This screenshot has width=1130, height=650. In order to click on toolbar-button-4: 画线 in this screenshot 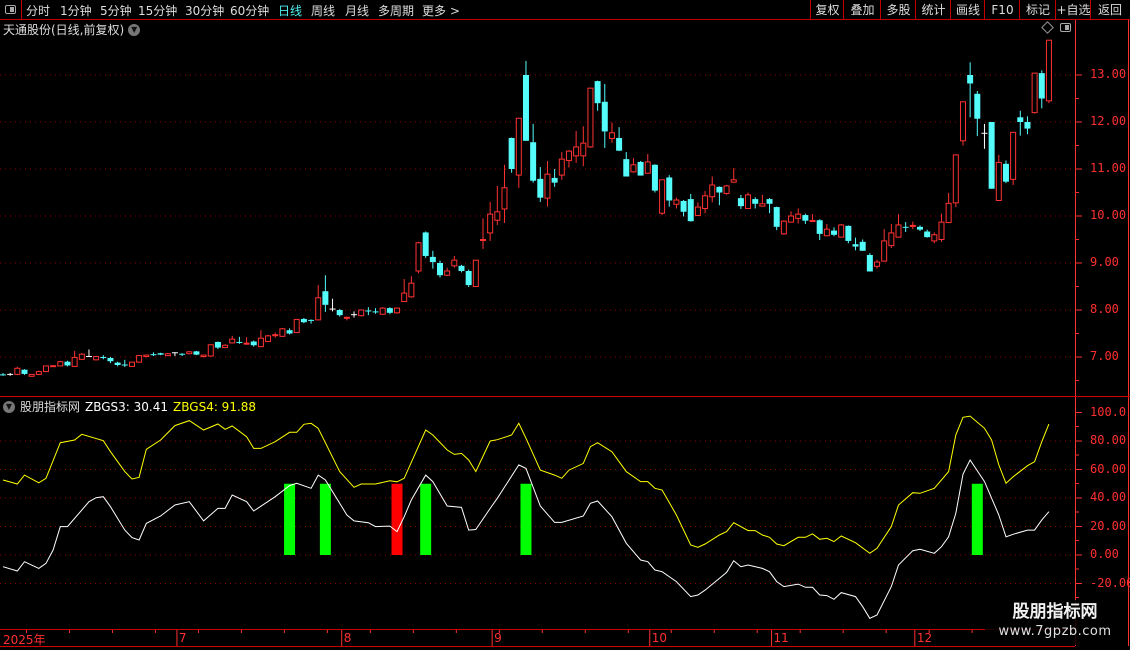, I will do `click(967, 9)`.